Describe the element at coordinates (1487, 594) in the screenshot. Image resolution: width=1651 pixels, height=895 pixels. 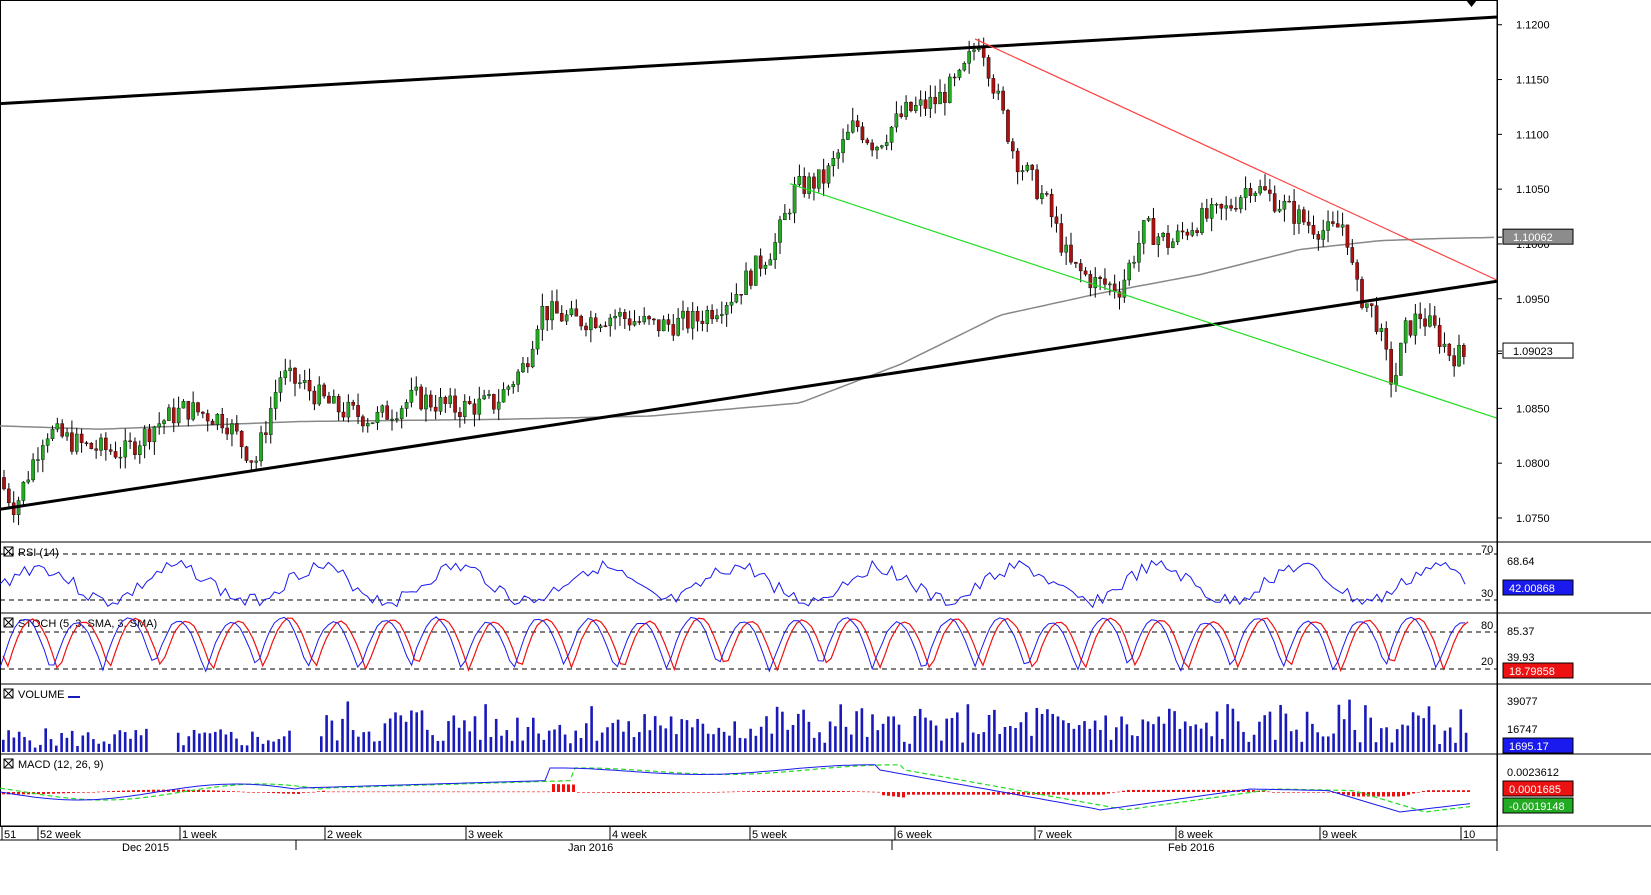
I see `rsi-level-label: 30` at that location.